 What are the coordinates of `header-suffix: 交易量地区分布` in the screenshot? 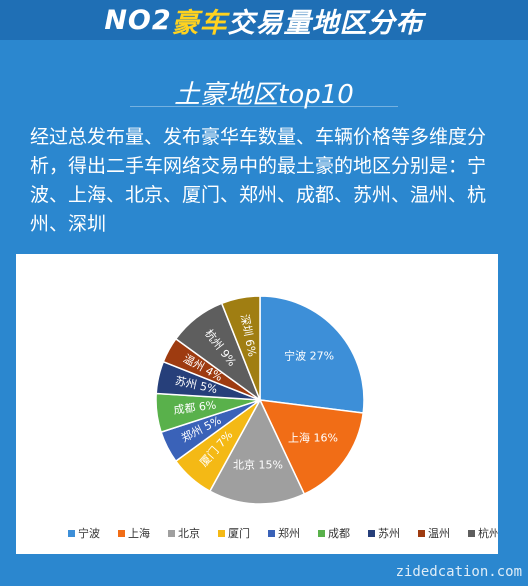 It's located at (325, 23).